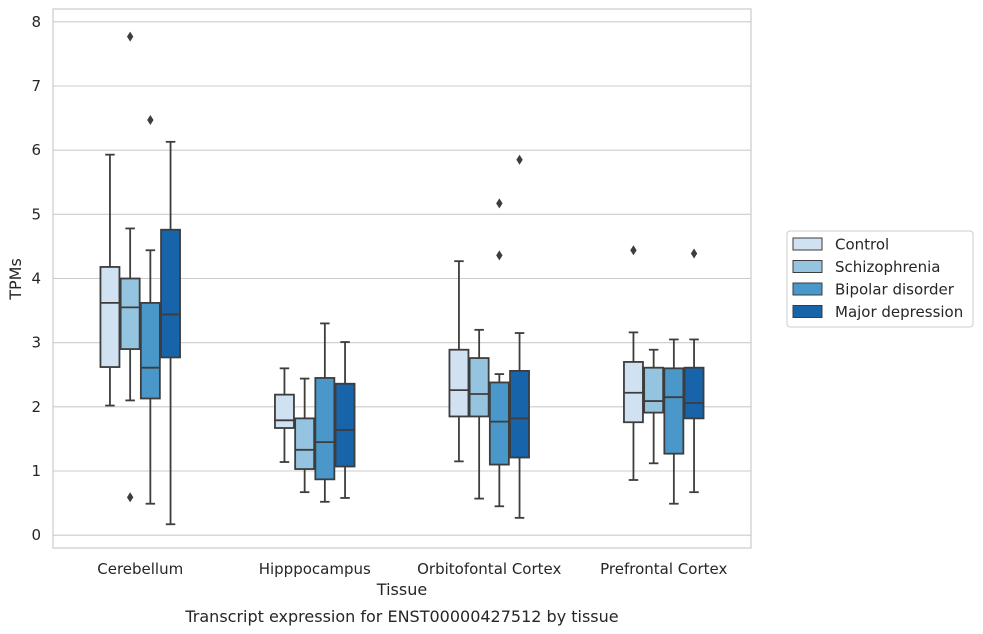  I want to click on x-axis-label: Tissue, so click(401, 589).